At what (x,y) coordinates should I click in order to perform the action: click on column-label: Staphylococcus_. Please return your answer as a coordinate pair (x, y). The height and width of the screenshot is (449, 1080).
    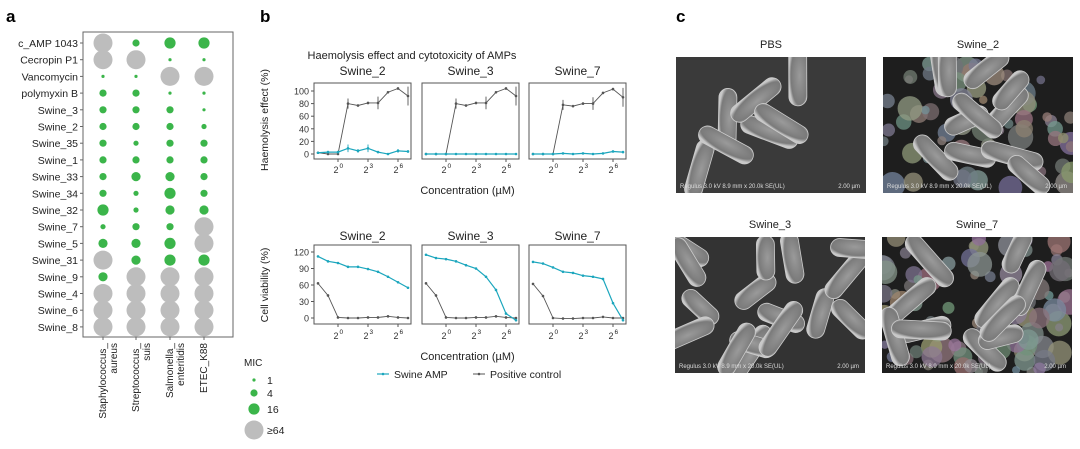
    Looking at the image, I should click on (103, 381).